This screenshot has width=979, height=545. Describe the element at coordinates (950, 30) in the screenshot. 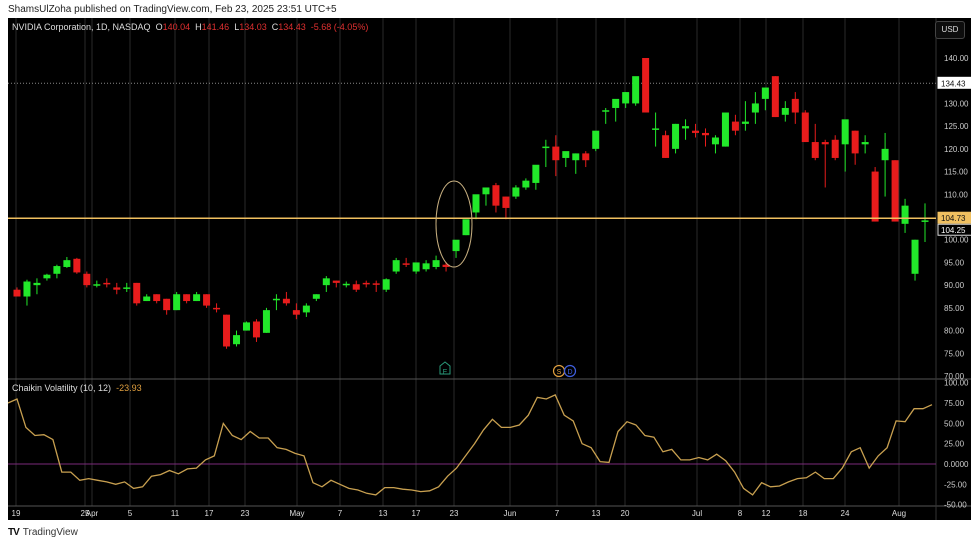

I see `currency-button: USD` at that location.